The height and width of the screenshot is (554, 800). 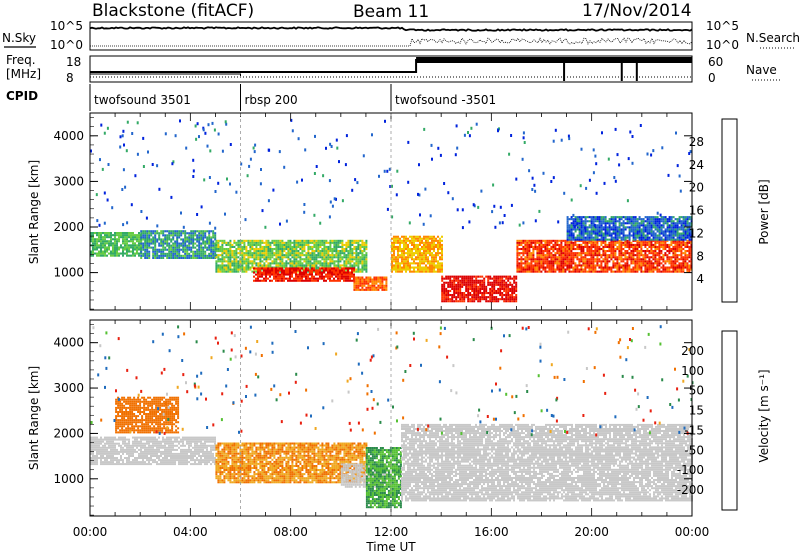 I want to click on power-cell-2085, so click(x=362, y=289).